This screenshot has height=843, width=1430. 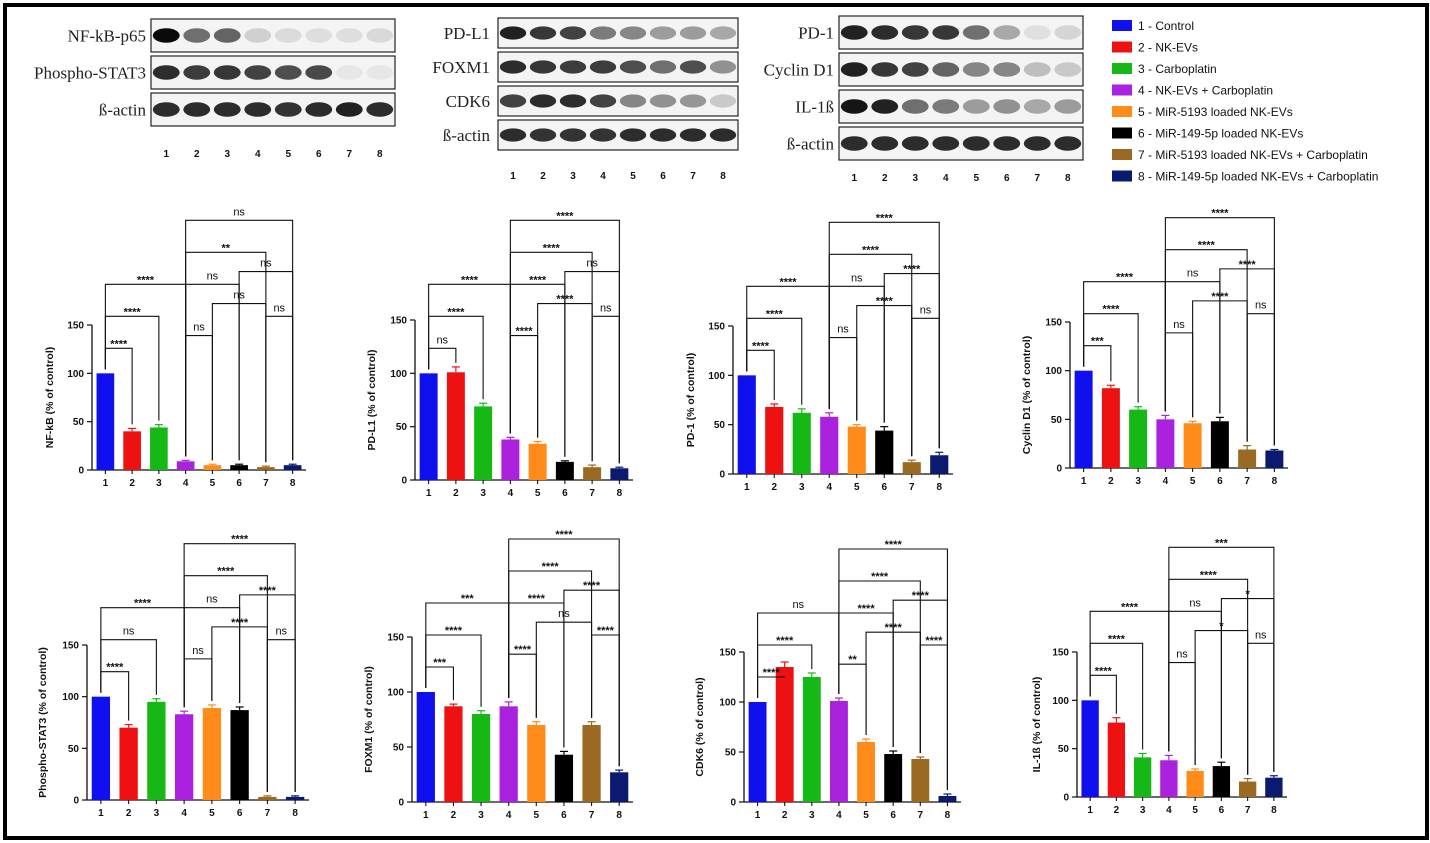 I want to click on y-tick-label: 50, so click(x=1057, y=420).